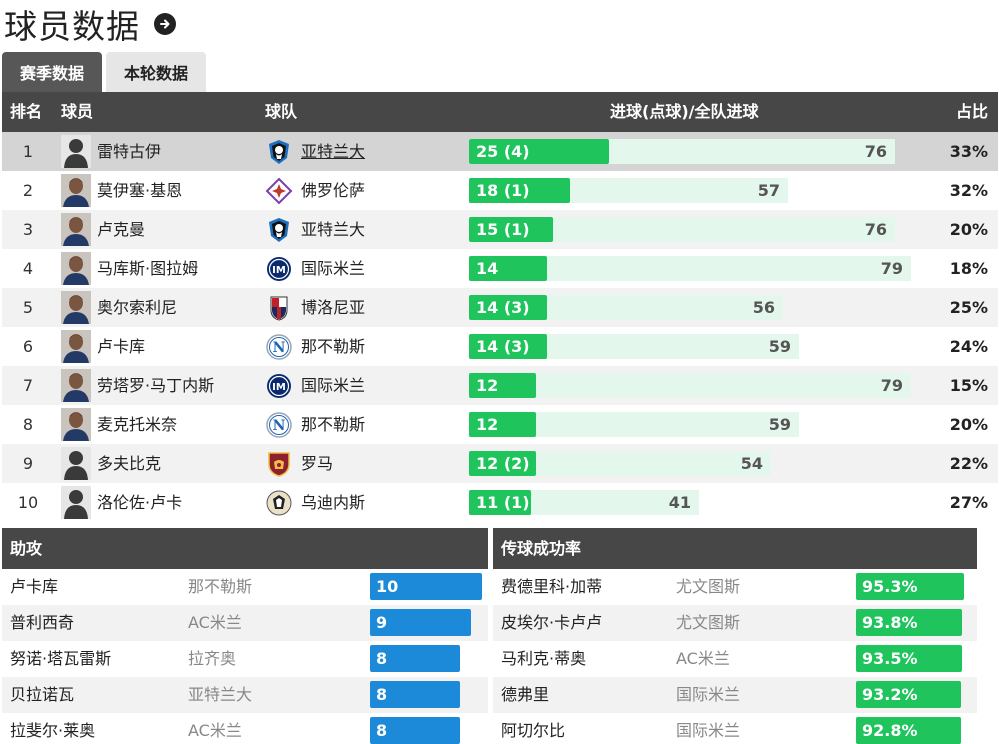  Describe the element at coordinates (28, 151) in the screenshot. I see `rank: 1` at that location.